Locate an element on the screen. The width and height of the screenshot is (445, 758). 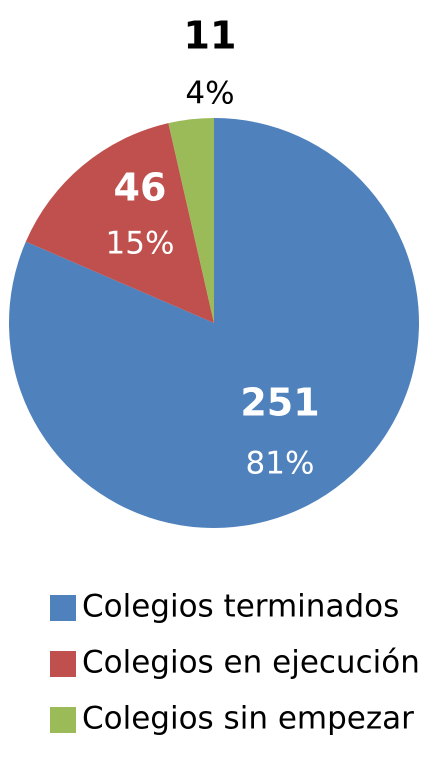
percentage-label: 4% is located at coordinates (209, 94).